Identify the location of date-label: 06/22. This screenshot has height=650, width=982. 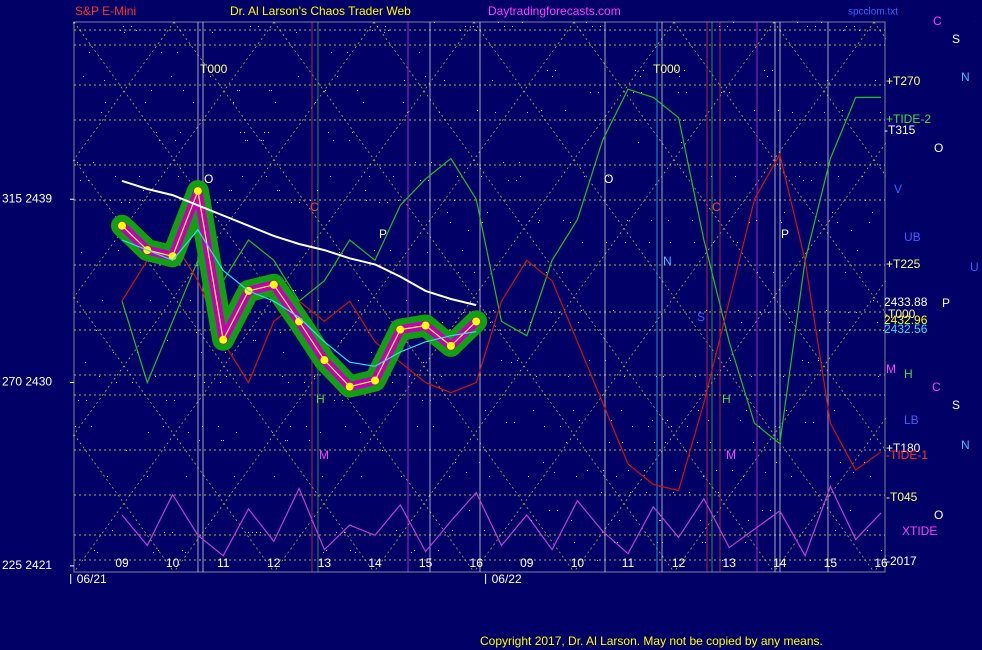
(507, 579).